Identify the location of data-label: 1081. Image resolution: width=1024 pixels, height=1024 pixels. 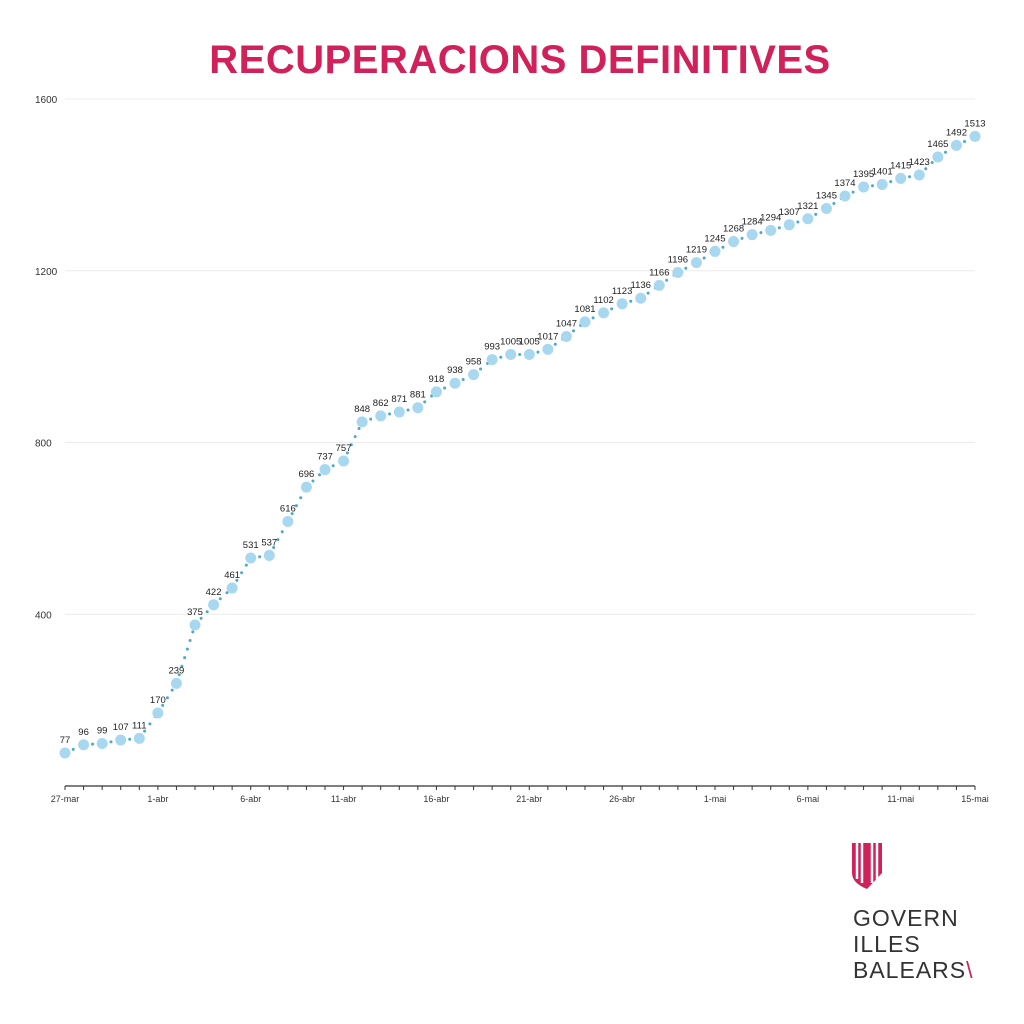
(584, 309).